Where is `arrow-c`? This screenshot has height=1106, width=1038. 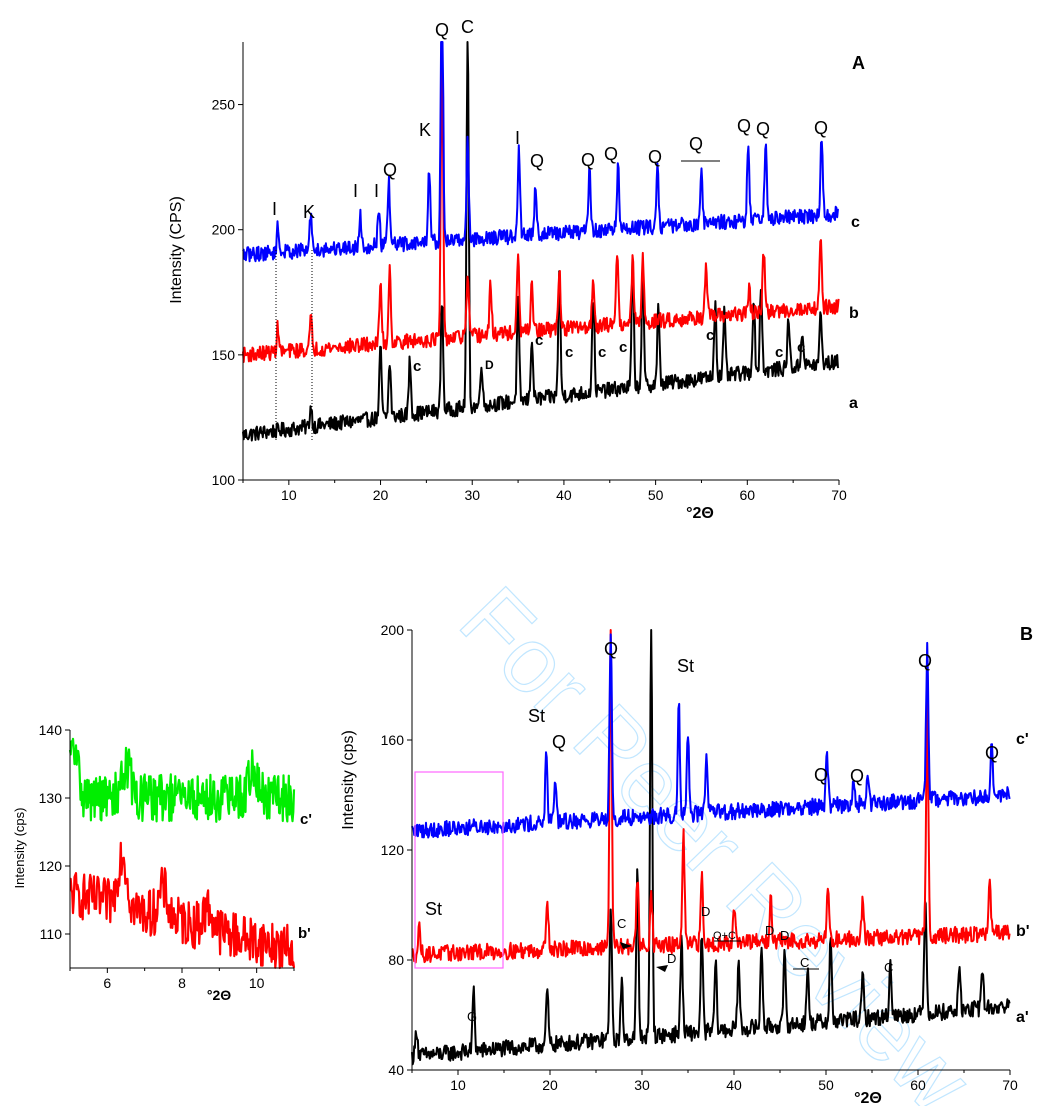 arrow-c is located at coordinates (626, 945).